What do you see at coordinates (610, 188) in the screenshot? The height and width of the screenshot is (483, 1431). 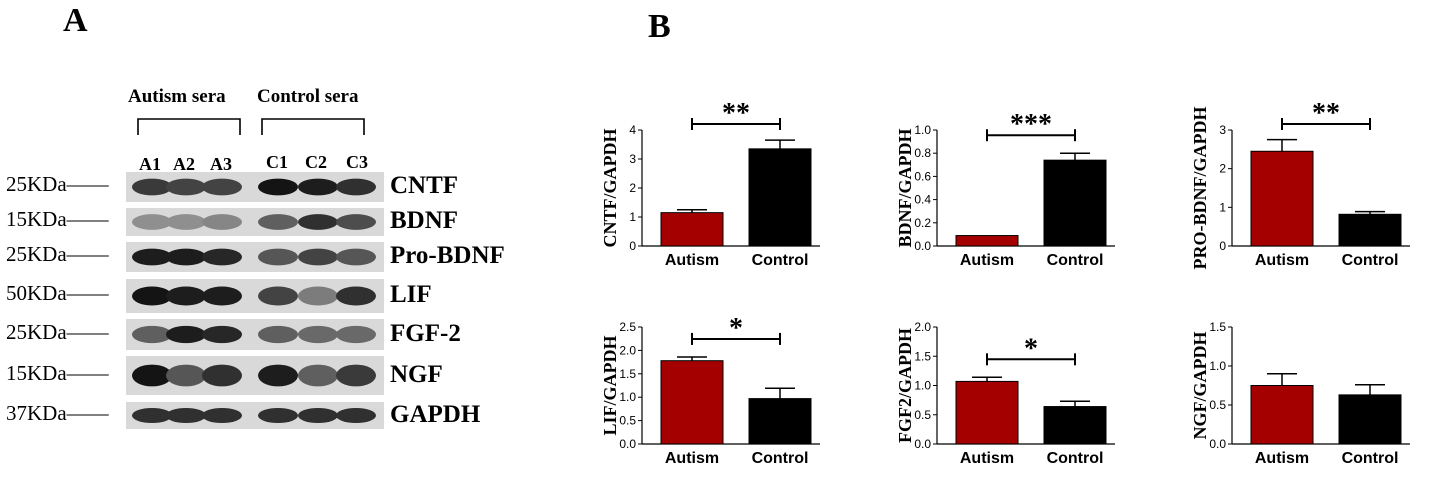 I see `y-axis-label: CNTF/GAPDH` at bounding box center [610, 188].